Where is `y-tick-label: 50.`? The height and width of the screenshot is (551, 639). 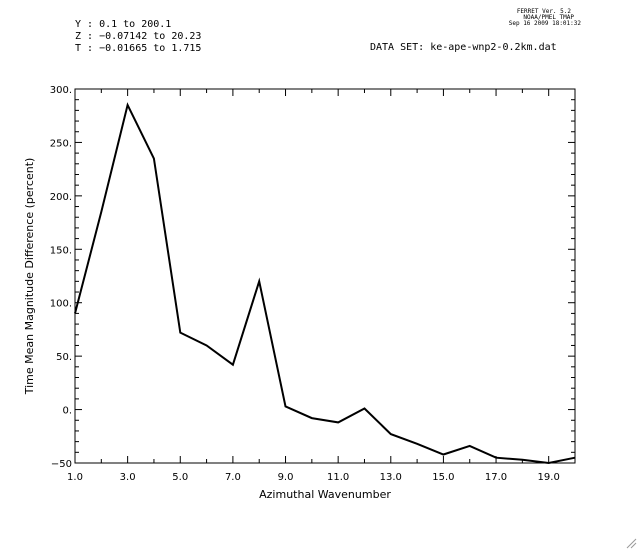
y-tick-label: 50. is located at coordinates (64, 357).